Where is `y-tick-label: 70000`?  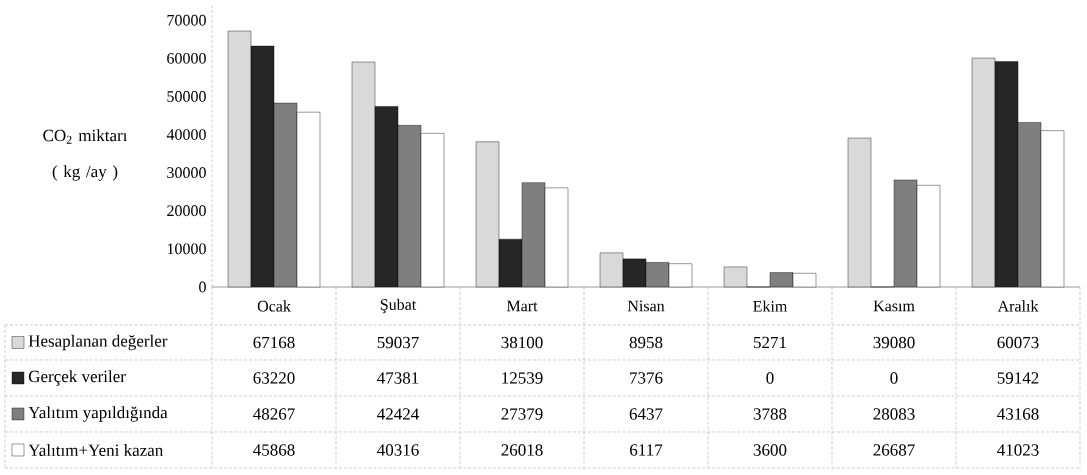 y-tick-label: 70000 is located at coordinates (186, 20).